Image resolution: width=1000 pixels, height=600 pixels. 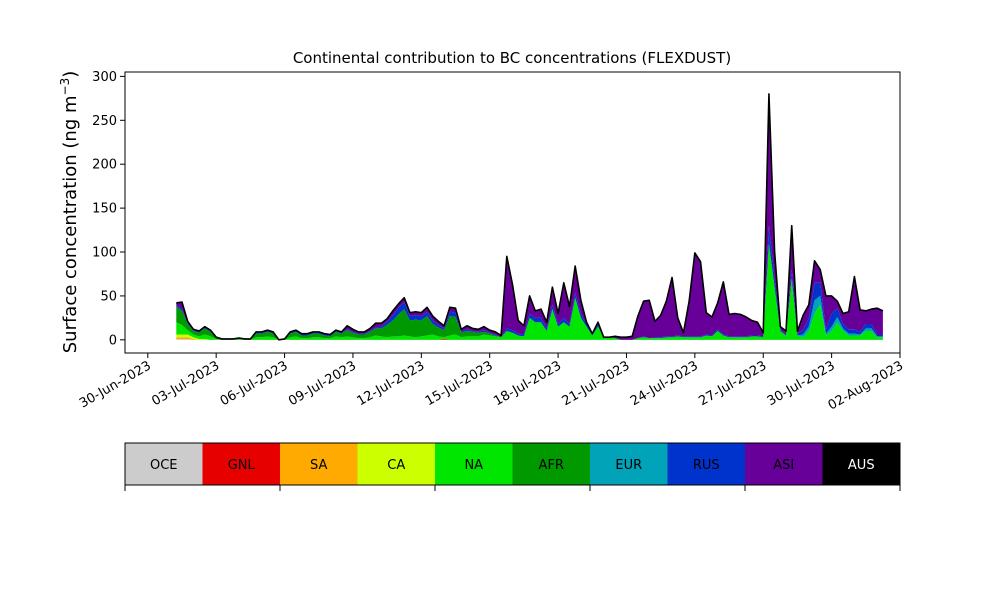 I want to click on legend-swatch-oce, so click(x=164, y=464).